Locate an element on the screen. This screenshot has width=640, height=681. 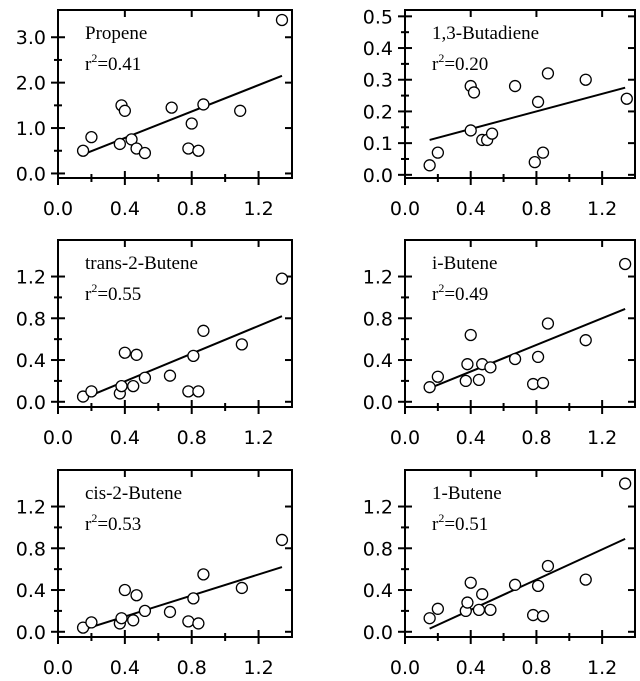
chart-panel: 0.0 0.4 0.8 1.2 0.0 0.4 0.8 1.2 i-Butene r2=0.49 is located at coordinates (499, 344).